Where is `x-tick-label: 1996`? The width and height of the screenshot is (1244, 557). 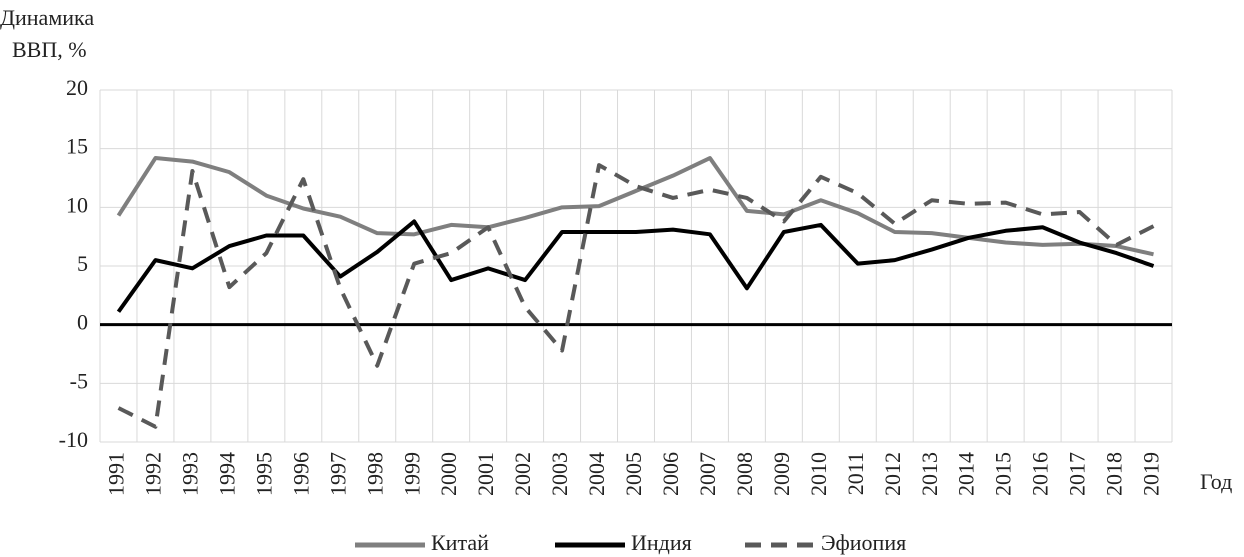
x-tick-label: 1996 is located at coordinates (300, 474).